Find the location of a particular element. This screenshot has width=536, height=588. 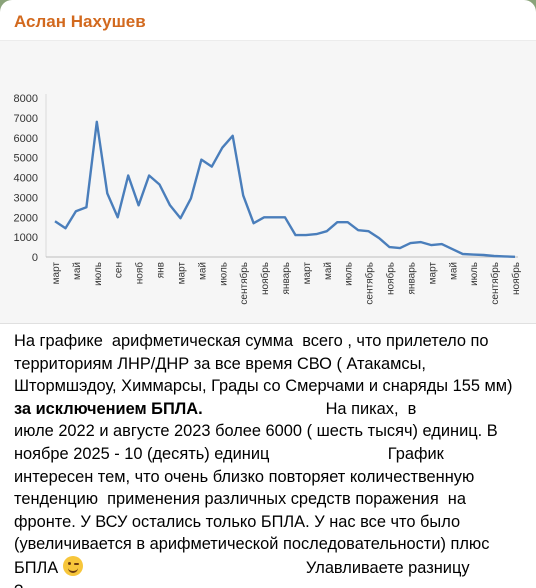

y-tick-label: 8000 is located at coordinates (26, 99).